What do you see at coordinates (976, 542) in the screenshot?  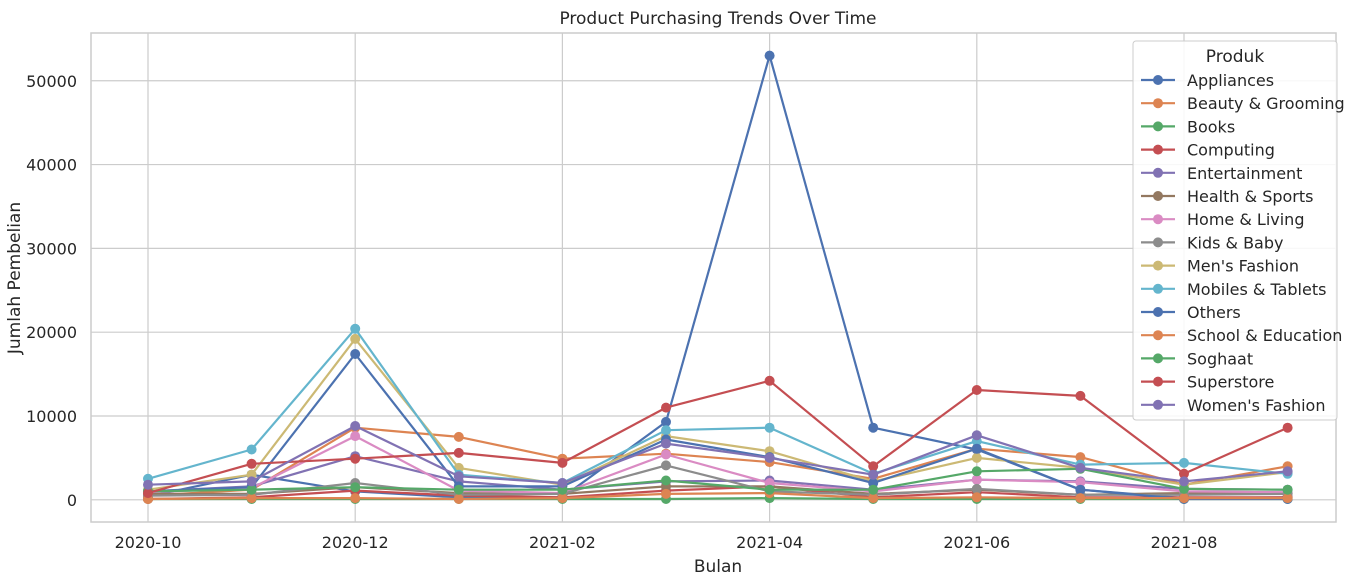 I see `x-tick-label: 2021-06` at bounding box center [976, 542].